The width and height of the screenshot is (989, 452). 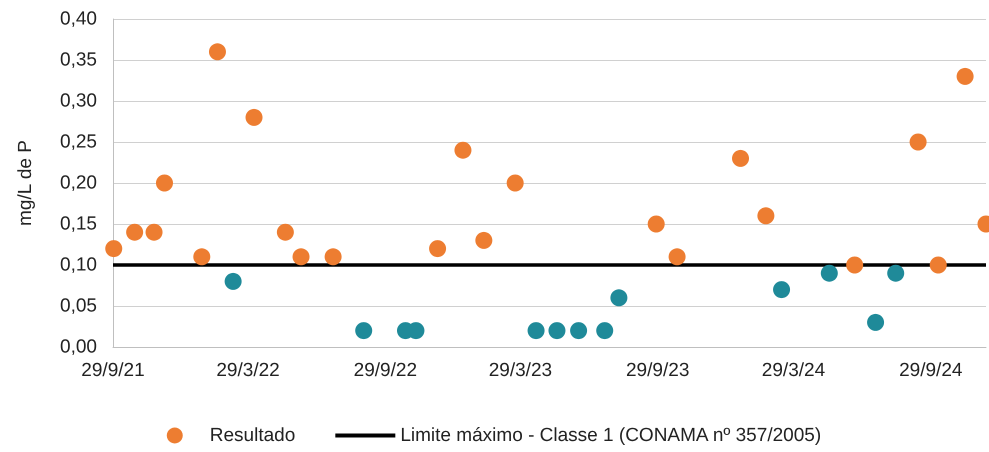 I want to click on x-tick-label: 29/9/23, so click(x=658, y=370).